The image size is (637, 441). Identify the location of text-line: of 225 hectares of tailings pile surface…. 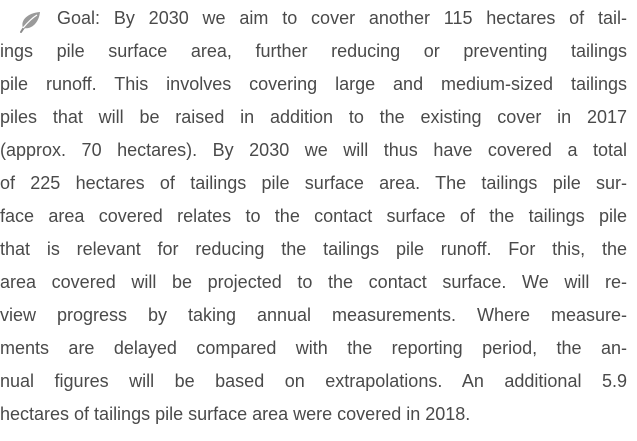
(313, 183).